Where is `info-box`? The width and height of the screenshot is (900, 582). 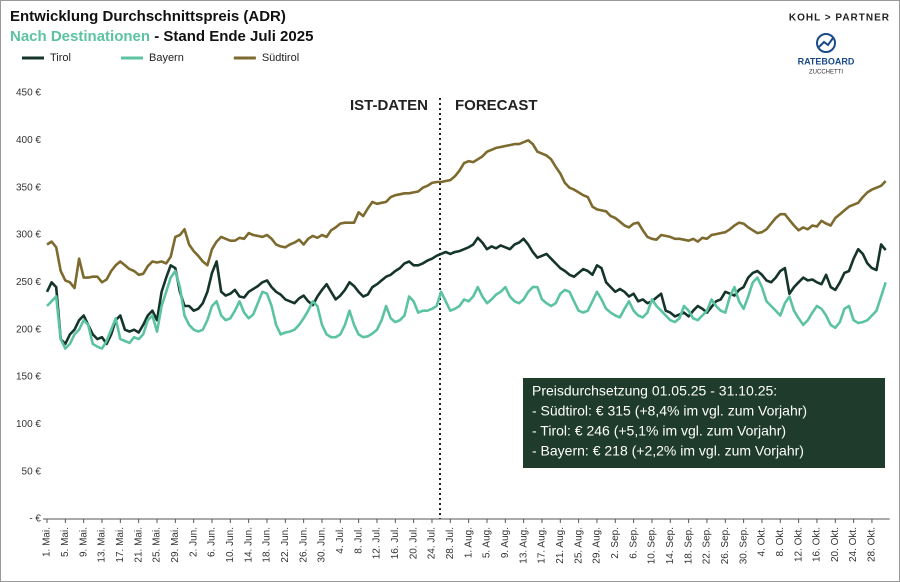
info-box is located at coordinates (704, 423).